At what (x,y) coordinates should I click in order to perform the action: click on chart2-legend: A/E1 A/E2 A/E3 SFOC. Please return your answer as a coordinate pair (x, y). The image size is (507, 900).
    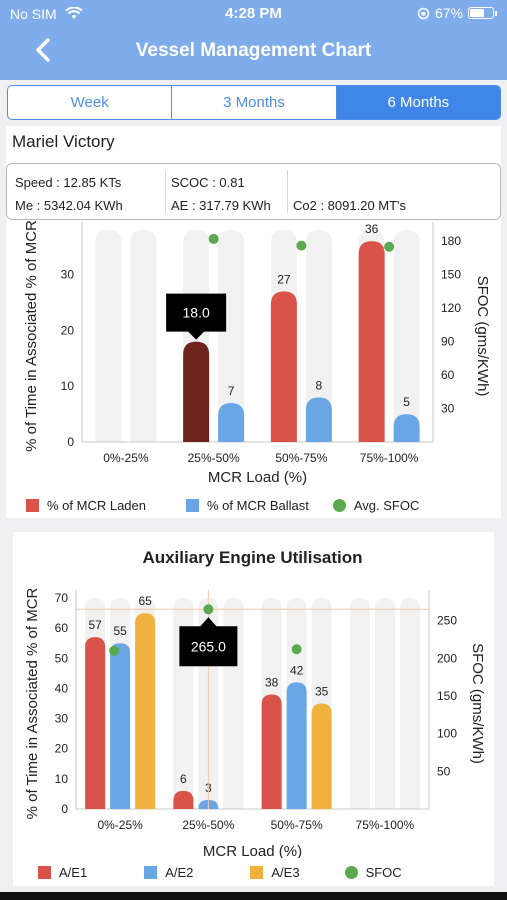
    Looking at the image, I should click on (220, 872).